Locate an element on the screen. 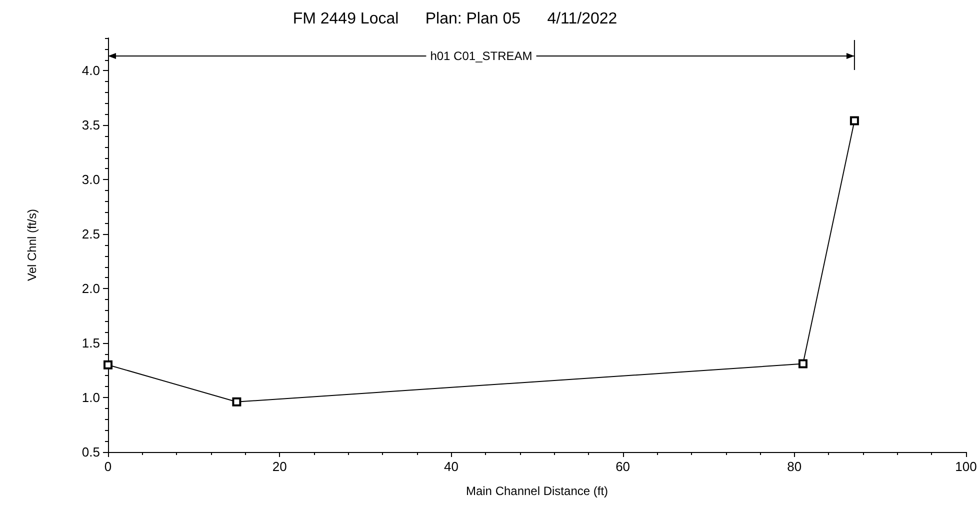 This screenshot has height=517, width=980. y-tick-label: 4.0 is located at coordinates (91, 70).